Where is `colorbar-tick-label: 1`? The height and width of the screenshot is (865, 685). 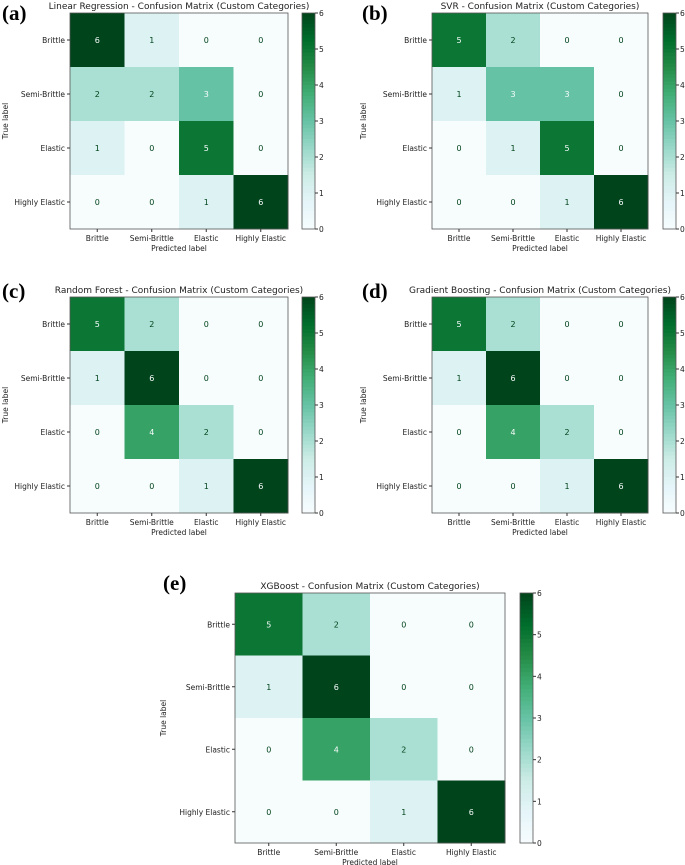 colorbar-tick-label: 1 is located at coordinates (321, 193).